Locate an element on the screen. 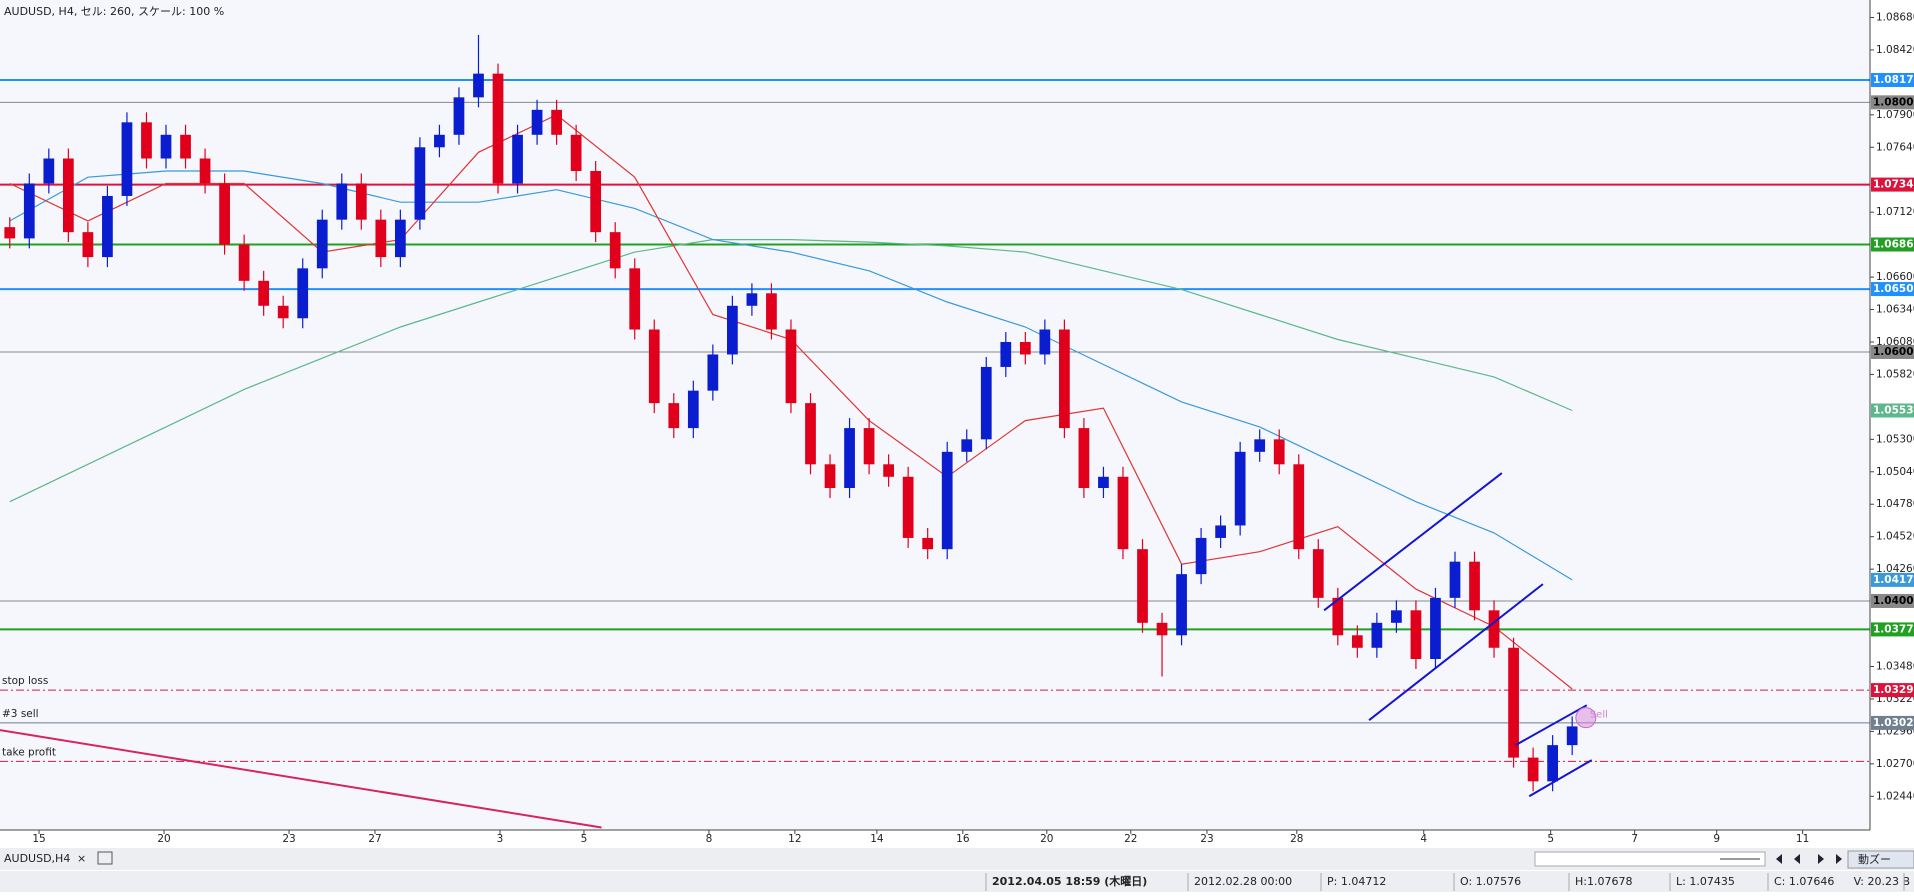 The image size is (1914, 896). y-tick-label: 1.06600 is located at coordinates (1895, 277).